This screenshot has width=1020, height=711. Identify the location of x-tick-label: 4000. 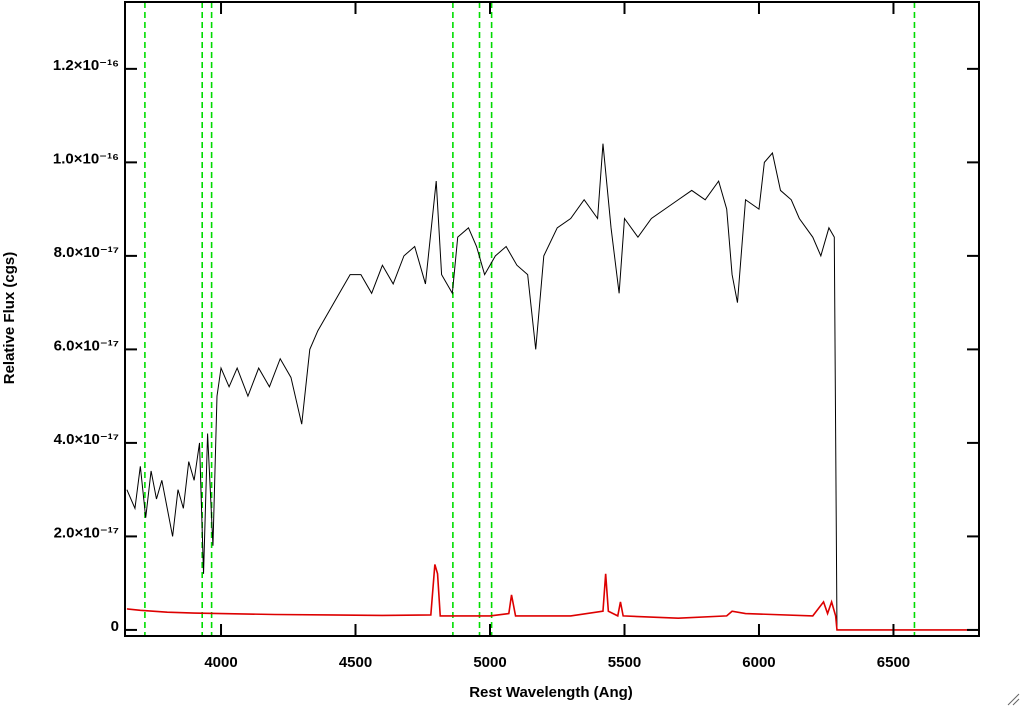
(220, 662).